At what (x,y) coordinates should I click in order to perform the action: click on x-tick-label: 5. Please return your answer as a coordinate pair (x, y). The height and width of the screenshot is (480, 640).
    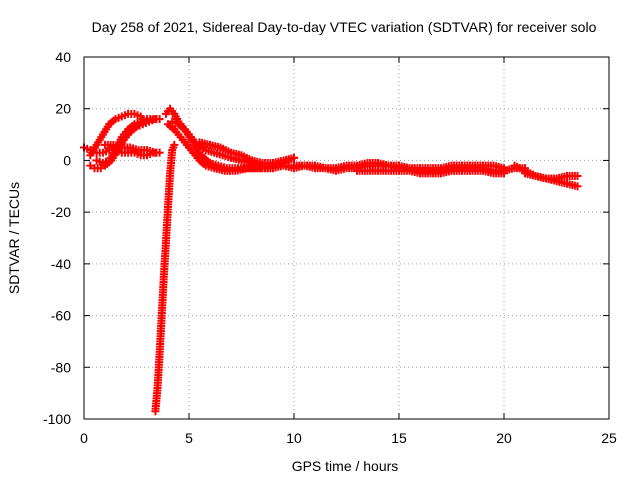
    Looking at the image, I should click on (189, 438).